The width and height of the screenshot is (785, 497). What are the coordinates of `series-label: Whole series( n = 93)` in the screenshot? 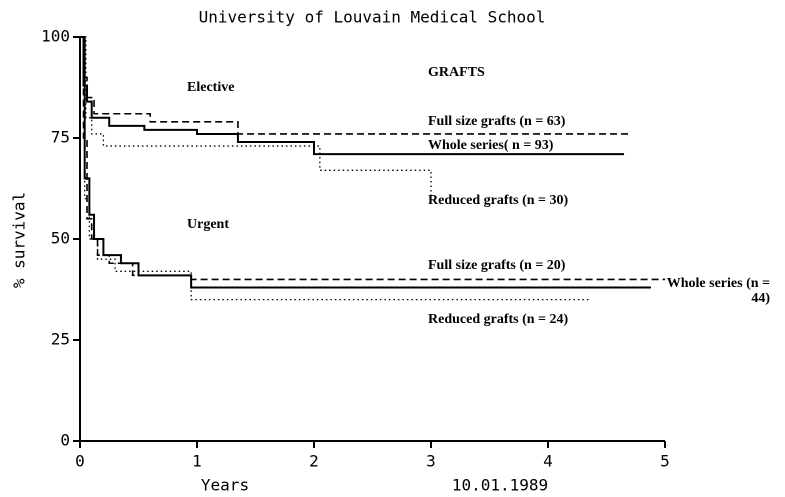 It's located at (491, 145).